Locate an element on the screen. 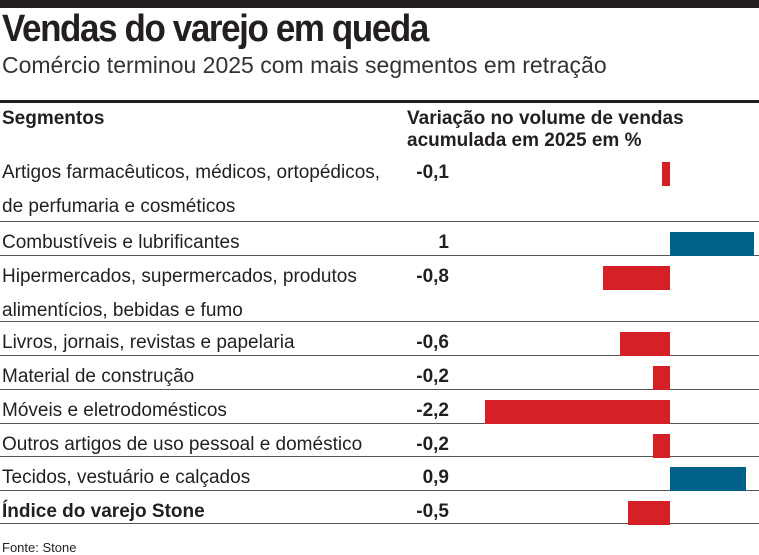 The image size is (759, 555). value-label: -0,5 is located at coordinates (432, 511).